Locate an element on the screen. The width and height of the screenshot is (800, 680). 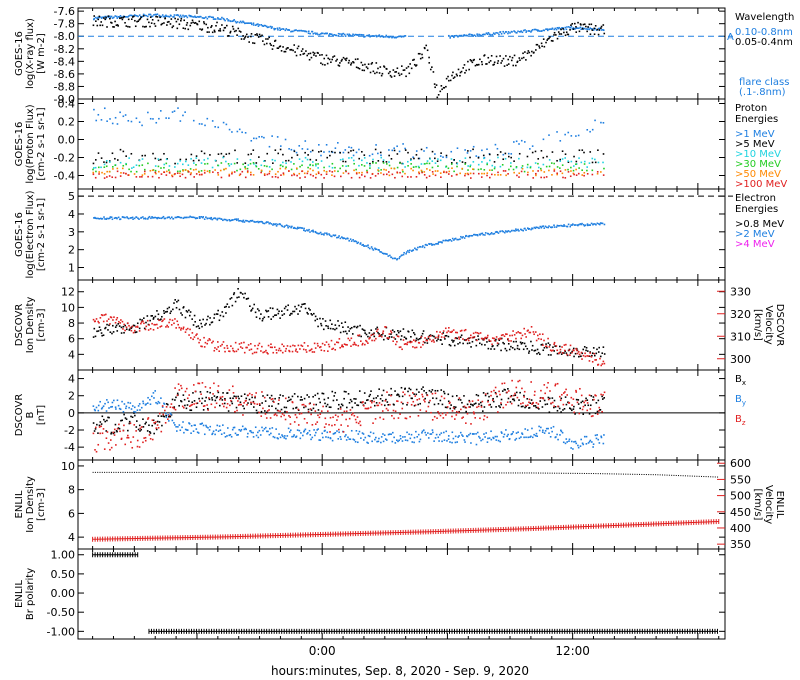
y-tick-label: 4 is located at coordinates (71, 214).